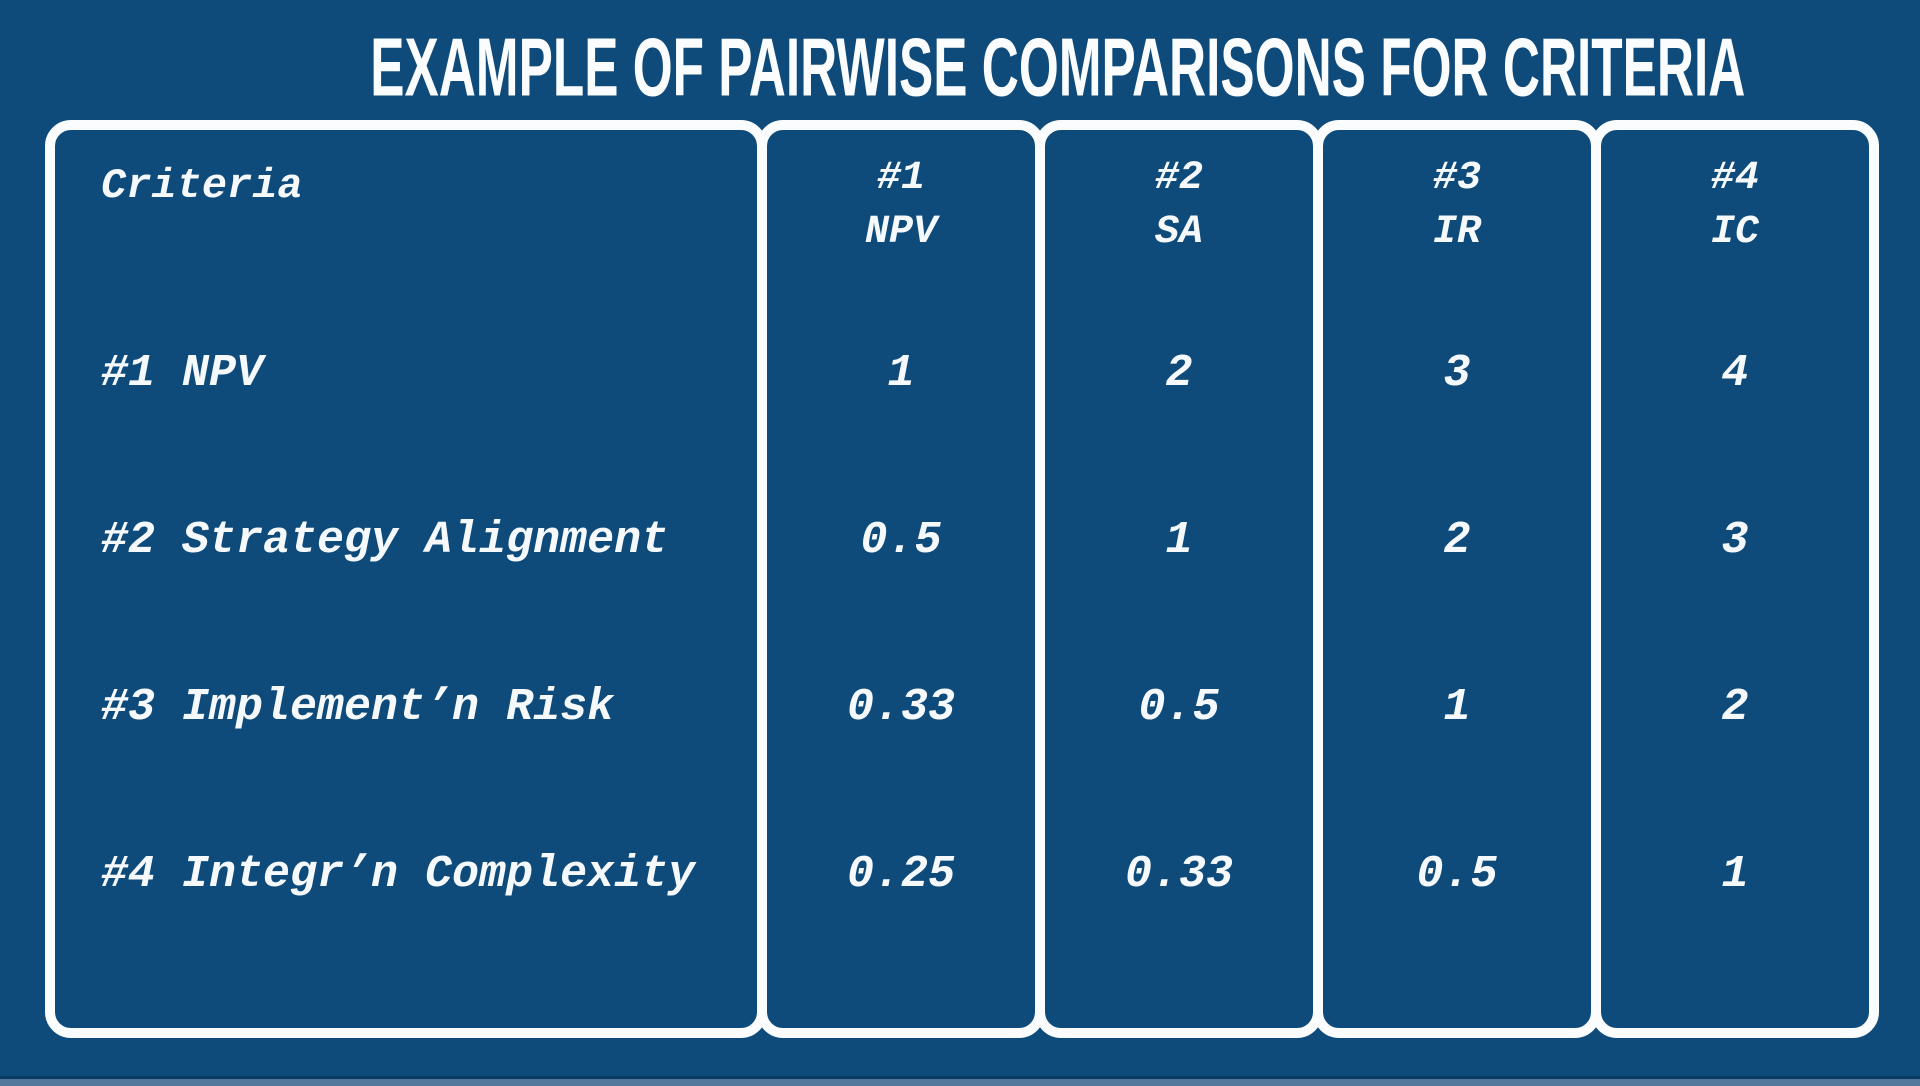 The image size is (1920, 1086). I want to click on column-number: #2, so click(1178, 178).